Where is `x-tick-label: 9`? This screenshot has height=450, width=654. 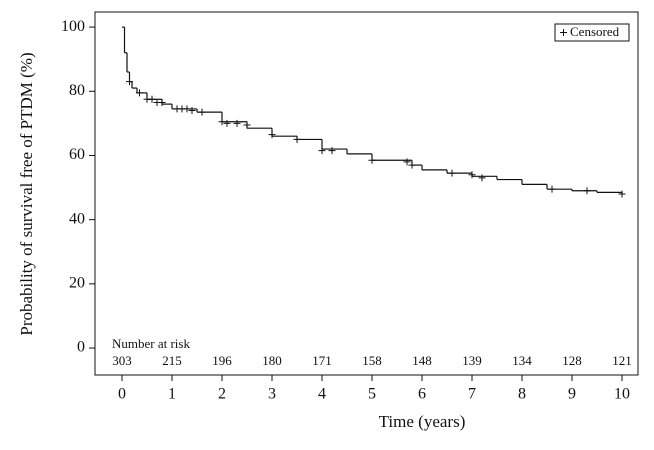
x-tick-label: 9 is located at coordinates (572, 394).